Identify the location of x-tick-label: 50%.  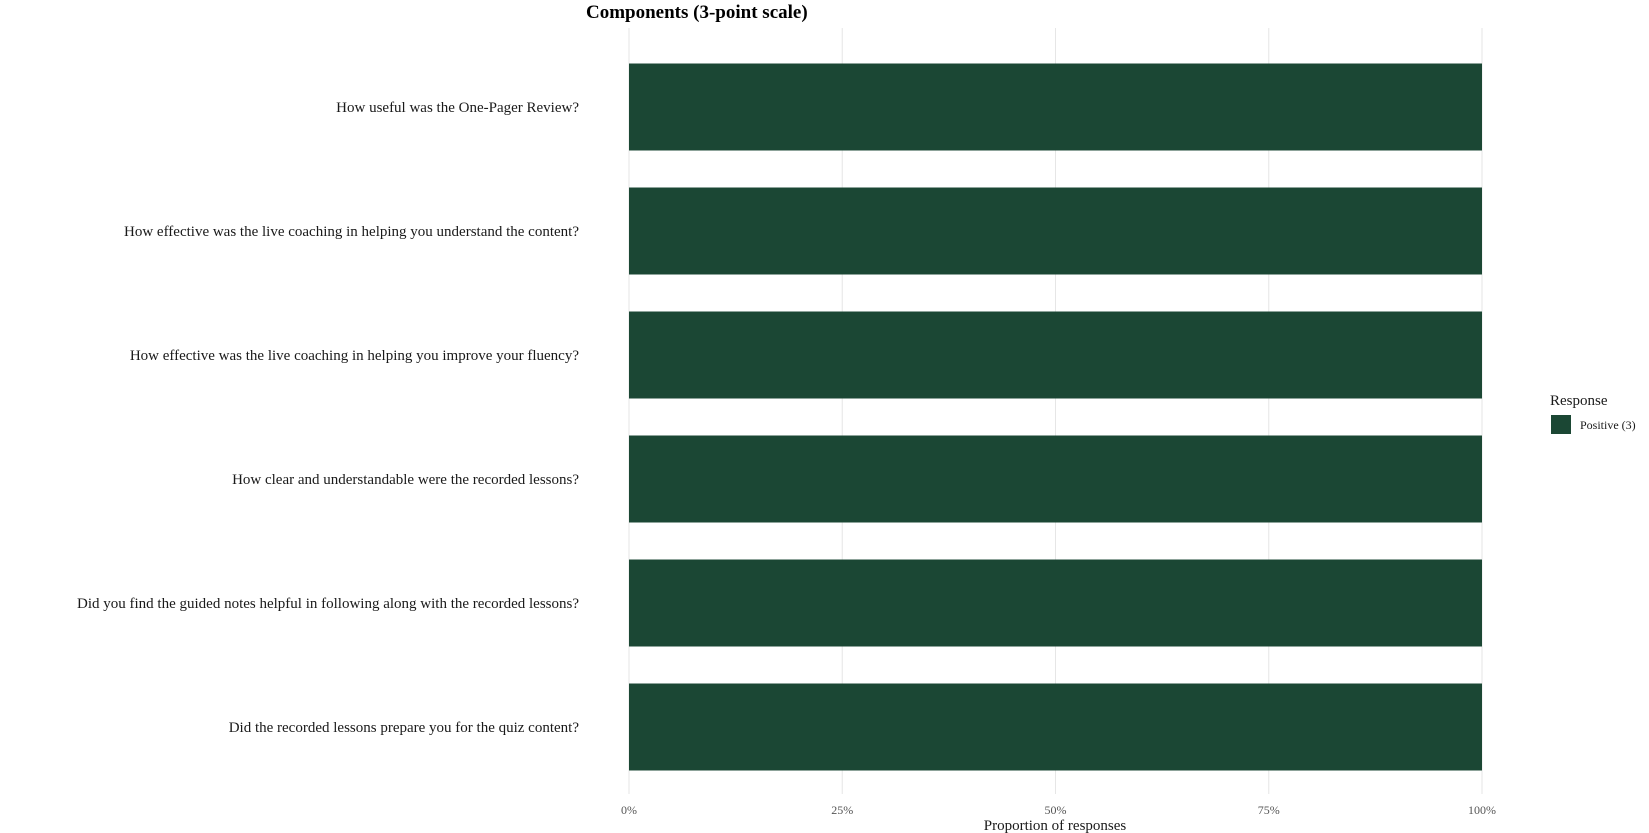
(1056, 810).